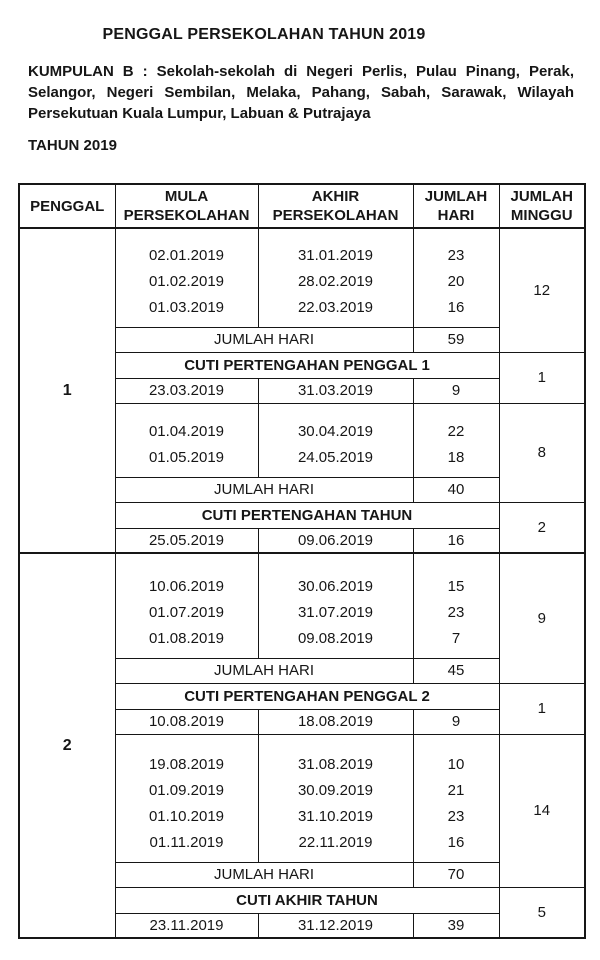  What do you see at coordinates (542, 618) in the screenshot?
I see `minggu-cell: 9` at bounding box center [542, 618].